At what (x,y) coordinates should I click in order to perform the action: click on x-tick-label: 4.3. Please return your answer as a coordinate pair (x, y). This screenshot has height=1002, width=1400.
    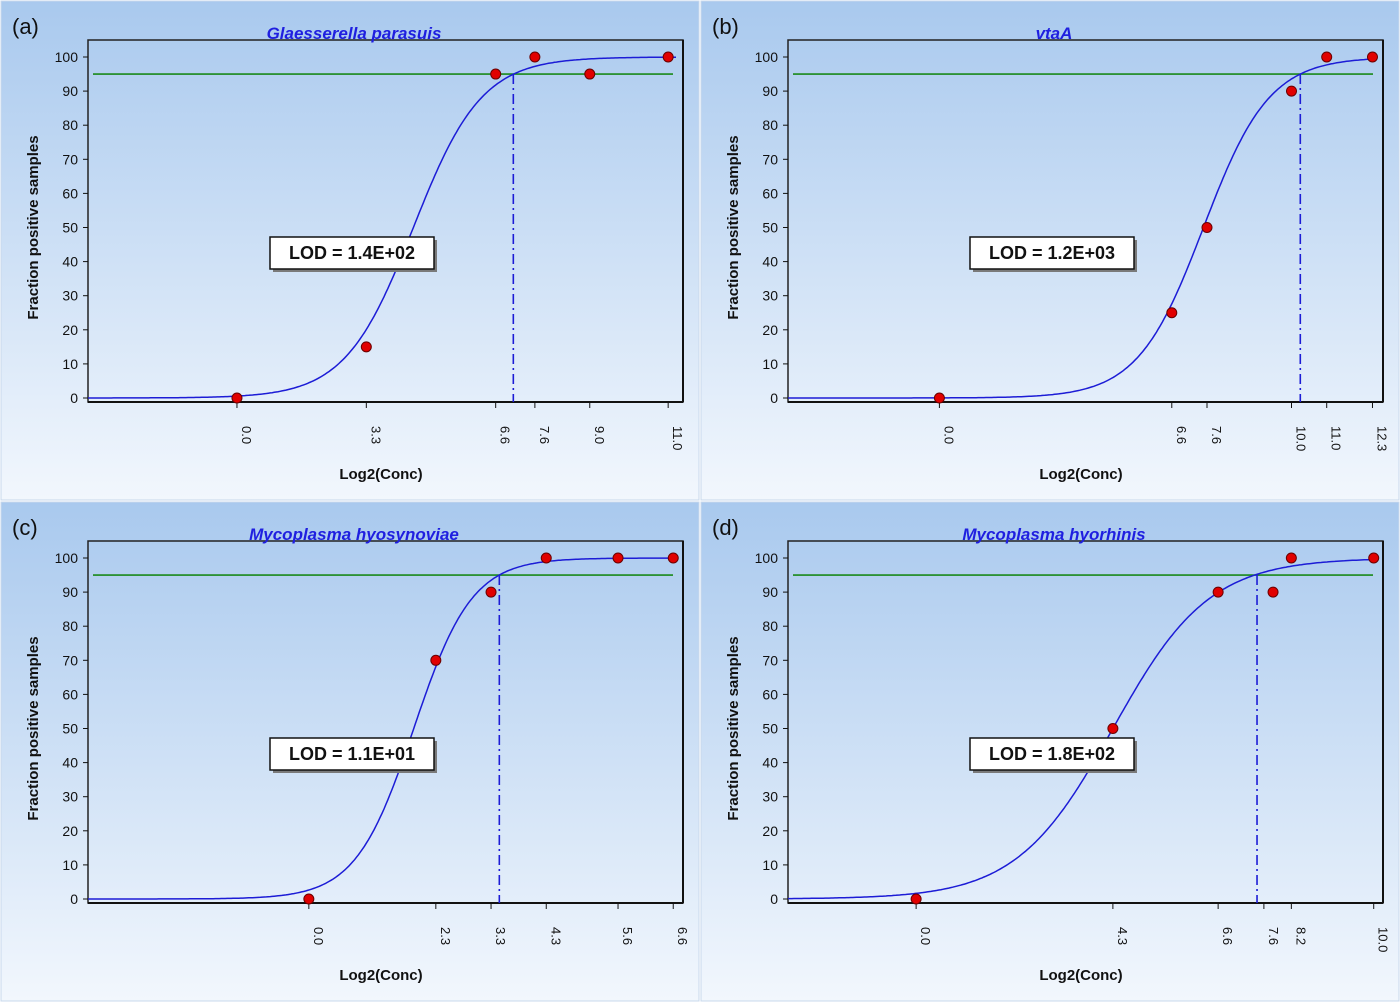
    Looking at the image, I should click on (555, 936).